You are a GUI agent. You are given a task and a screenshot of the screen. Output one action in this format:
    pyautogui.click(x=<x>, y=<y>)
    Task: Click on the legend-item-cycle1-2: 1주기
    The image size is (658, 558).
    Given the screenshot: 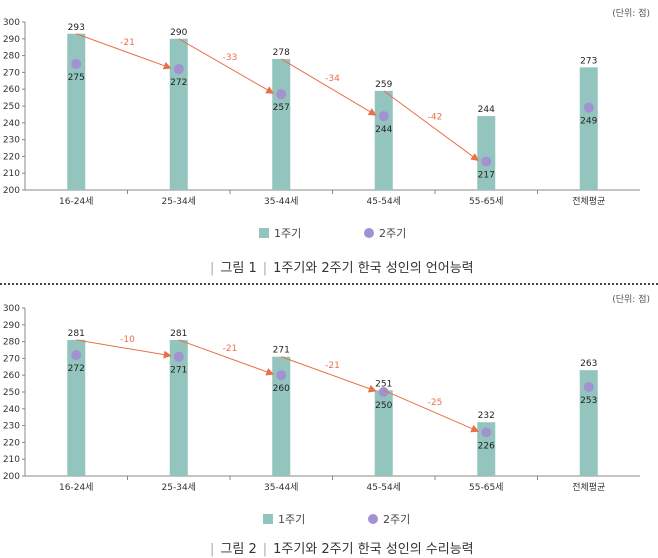 What is the action you would take?
    pyautogui.click(x=284, y=519)
    